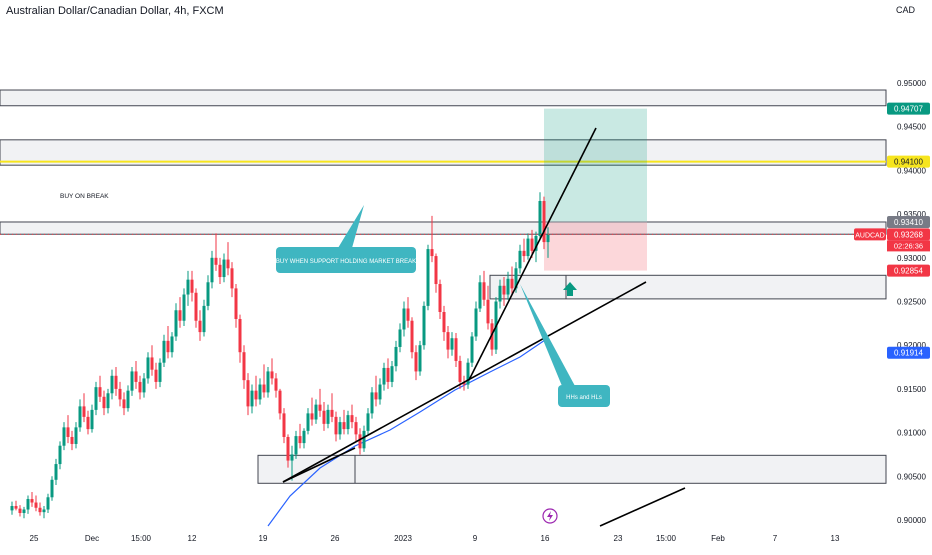 This screenshot has width=932, height=555. Describe the element at coordinates (92, 538) in the screenshot. I see `x-tick-label: Dec` at that location.